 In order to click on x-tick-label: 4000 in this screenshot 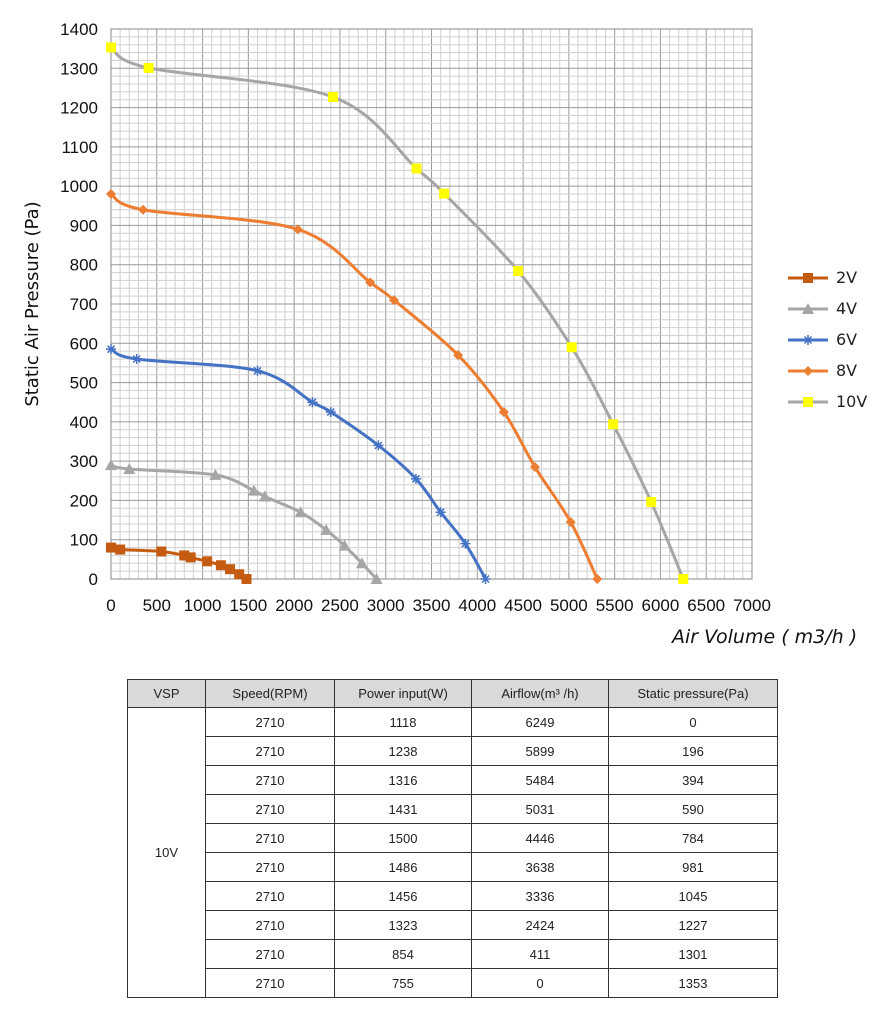, I will do `click(477, 605)`.